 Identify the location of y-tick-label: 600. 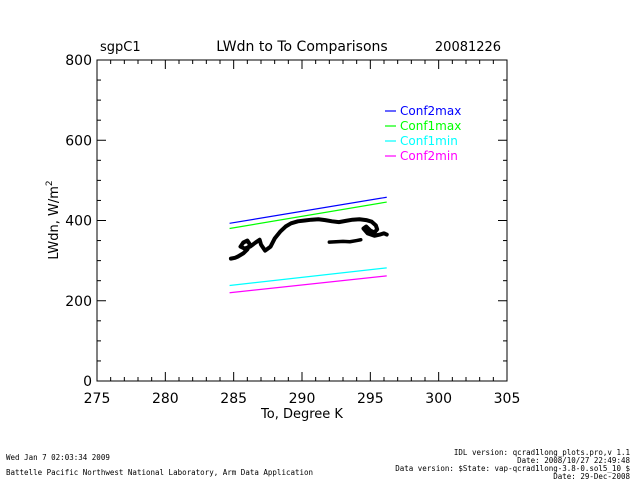
(78, 141).